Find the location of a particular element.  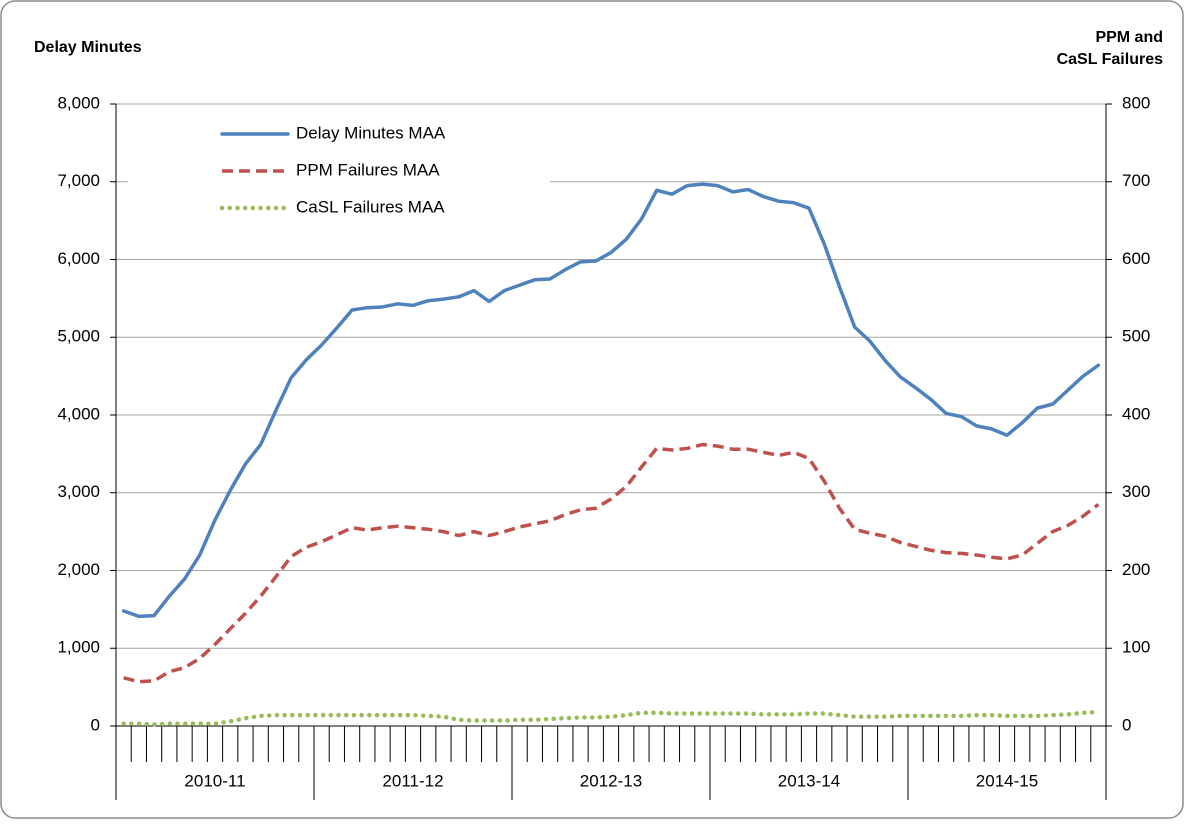

x-group-label: 2014-15 is located at coordinates (1007, 780).